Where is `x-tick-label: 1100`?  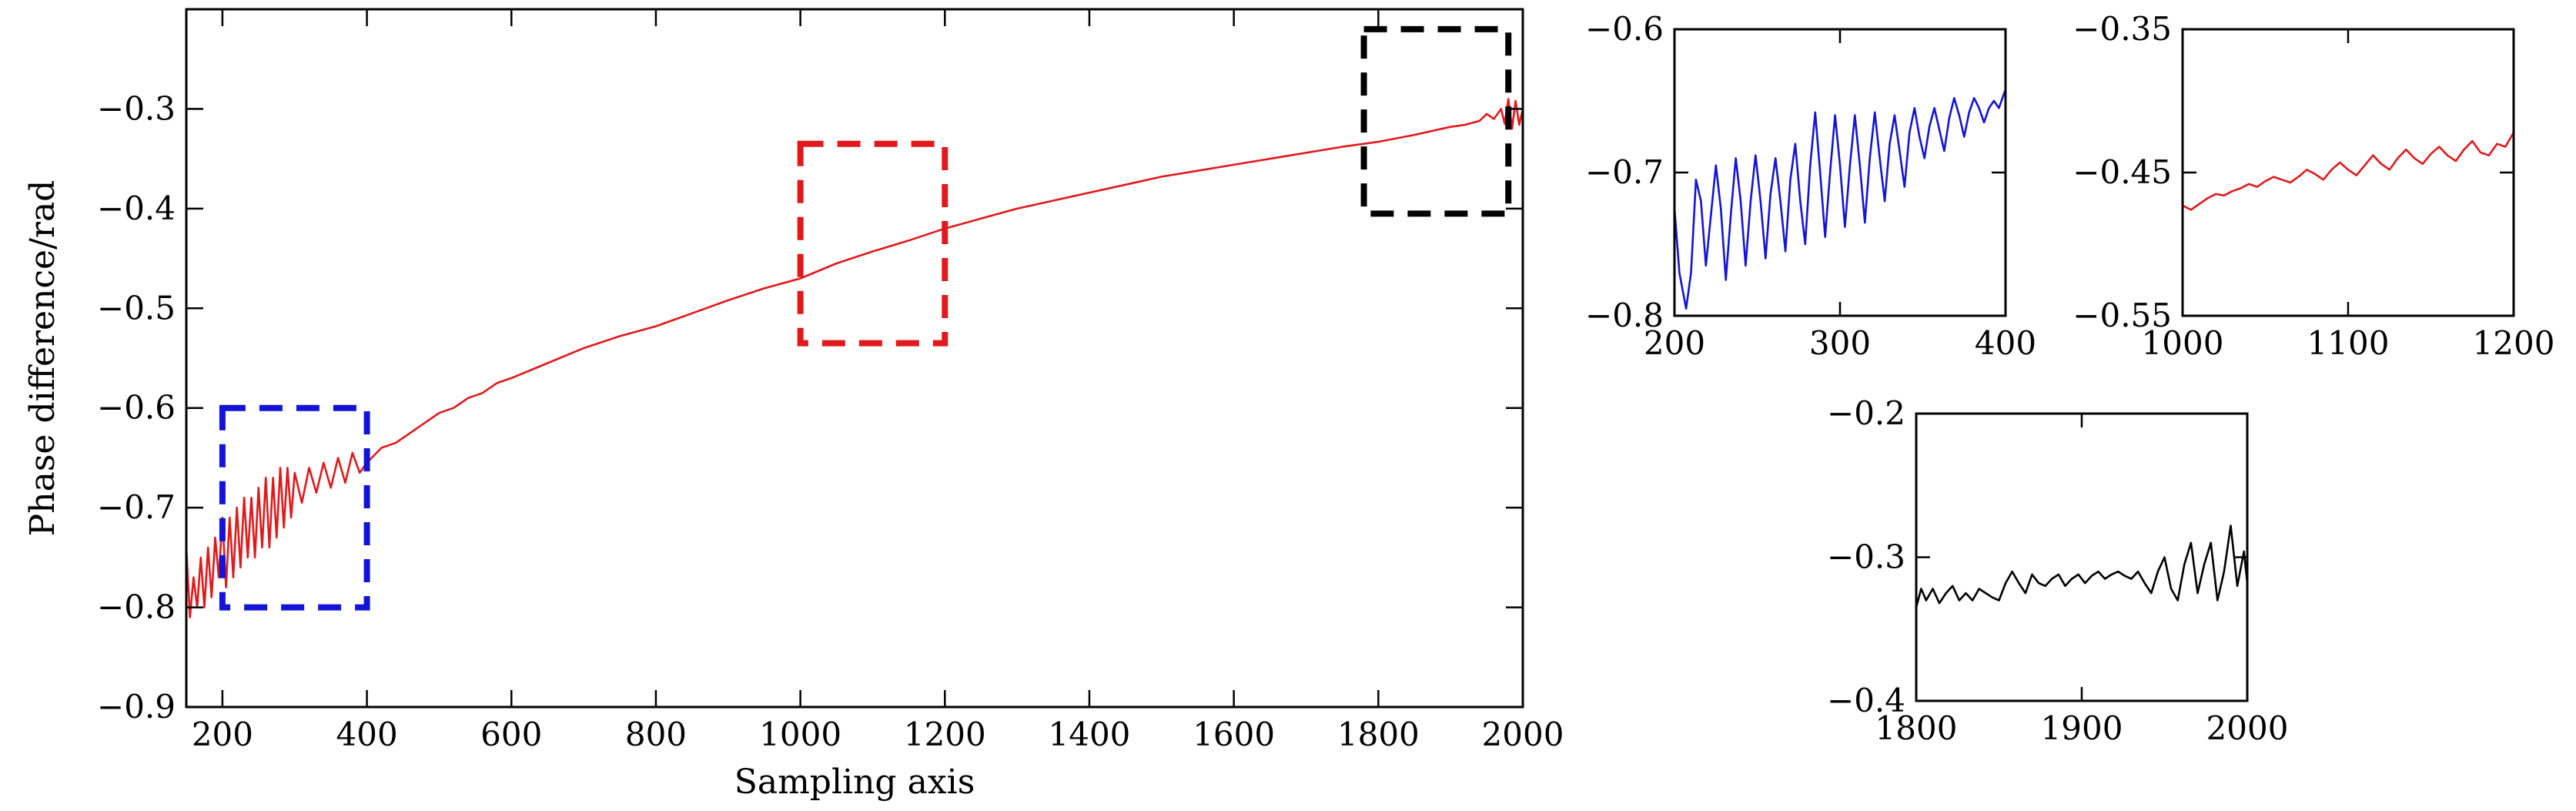 x-tick-label: 1100 is located at coordinates (2349, 343).